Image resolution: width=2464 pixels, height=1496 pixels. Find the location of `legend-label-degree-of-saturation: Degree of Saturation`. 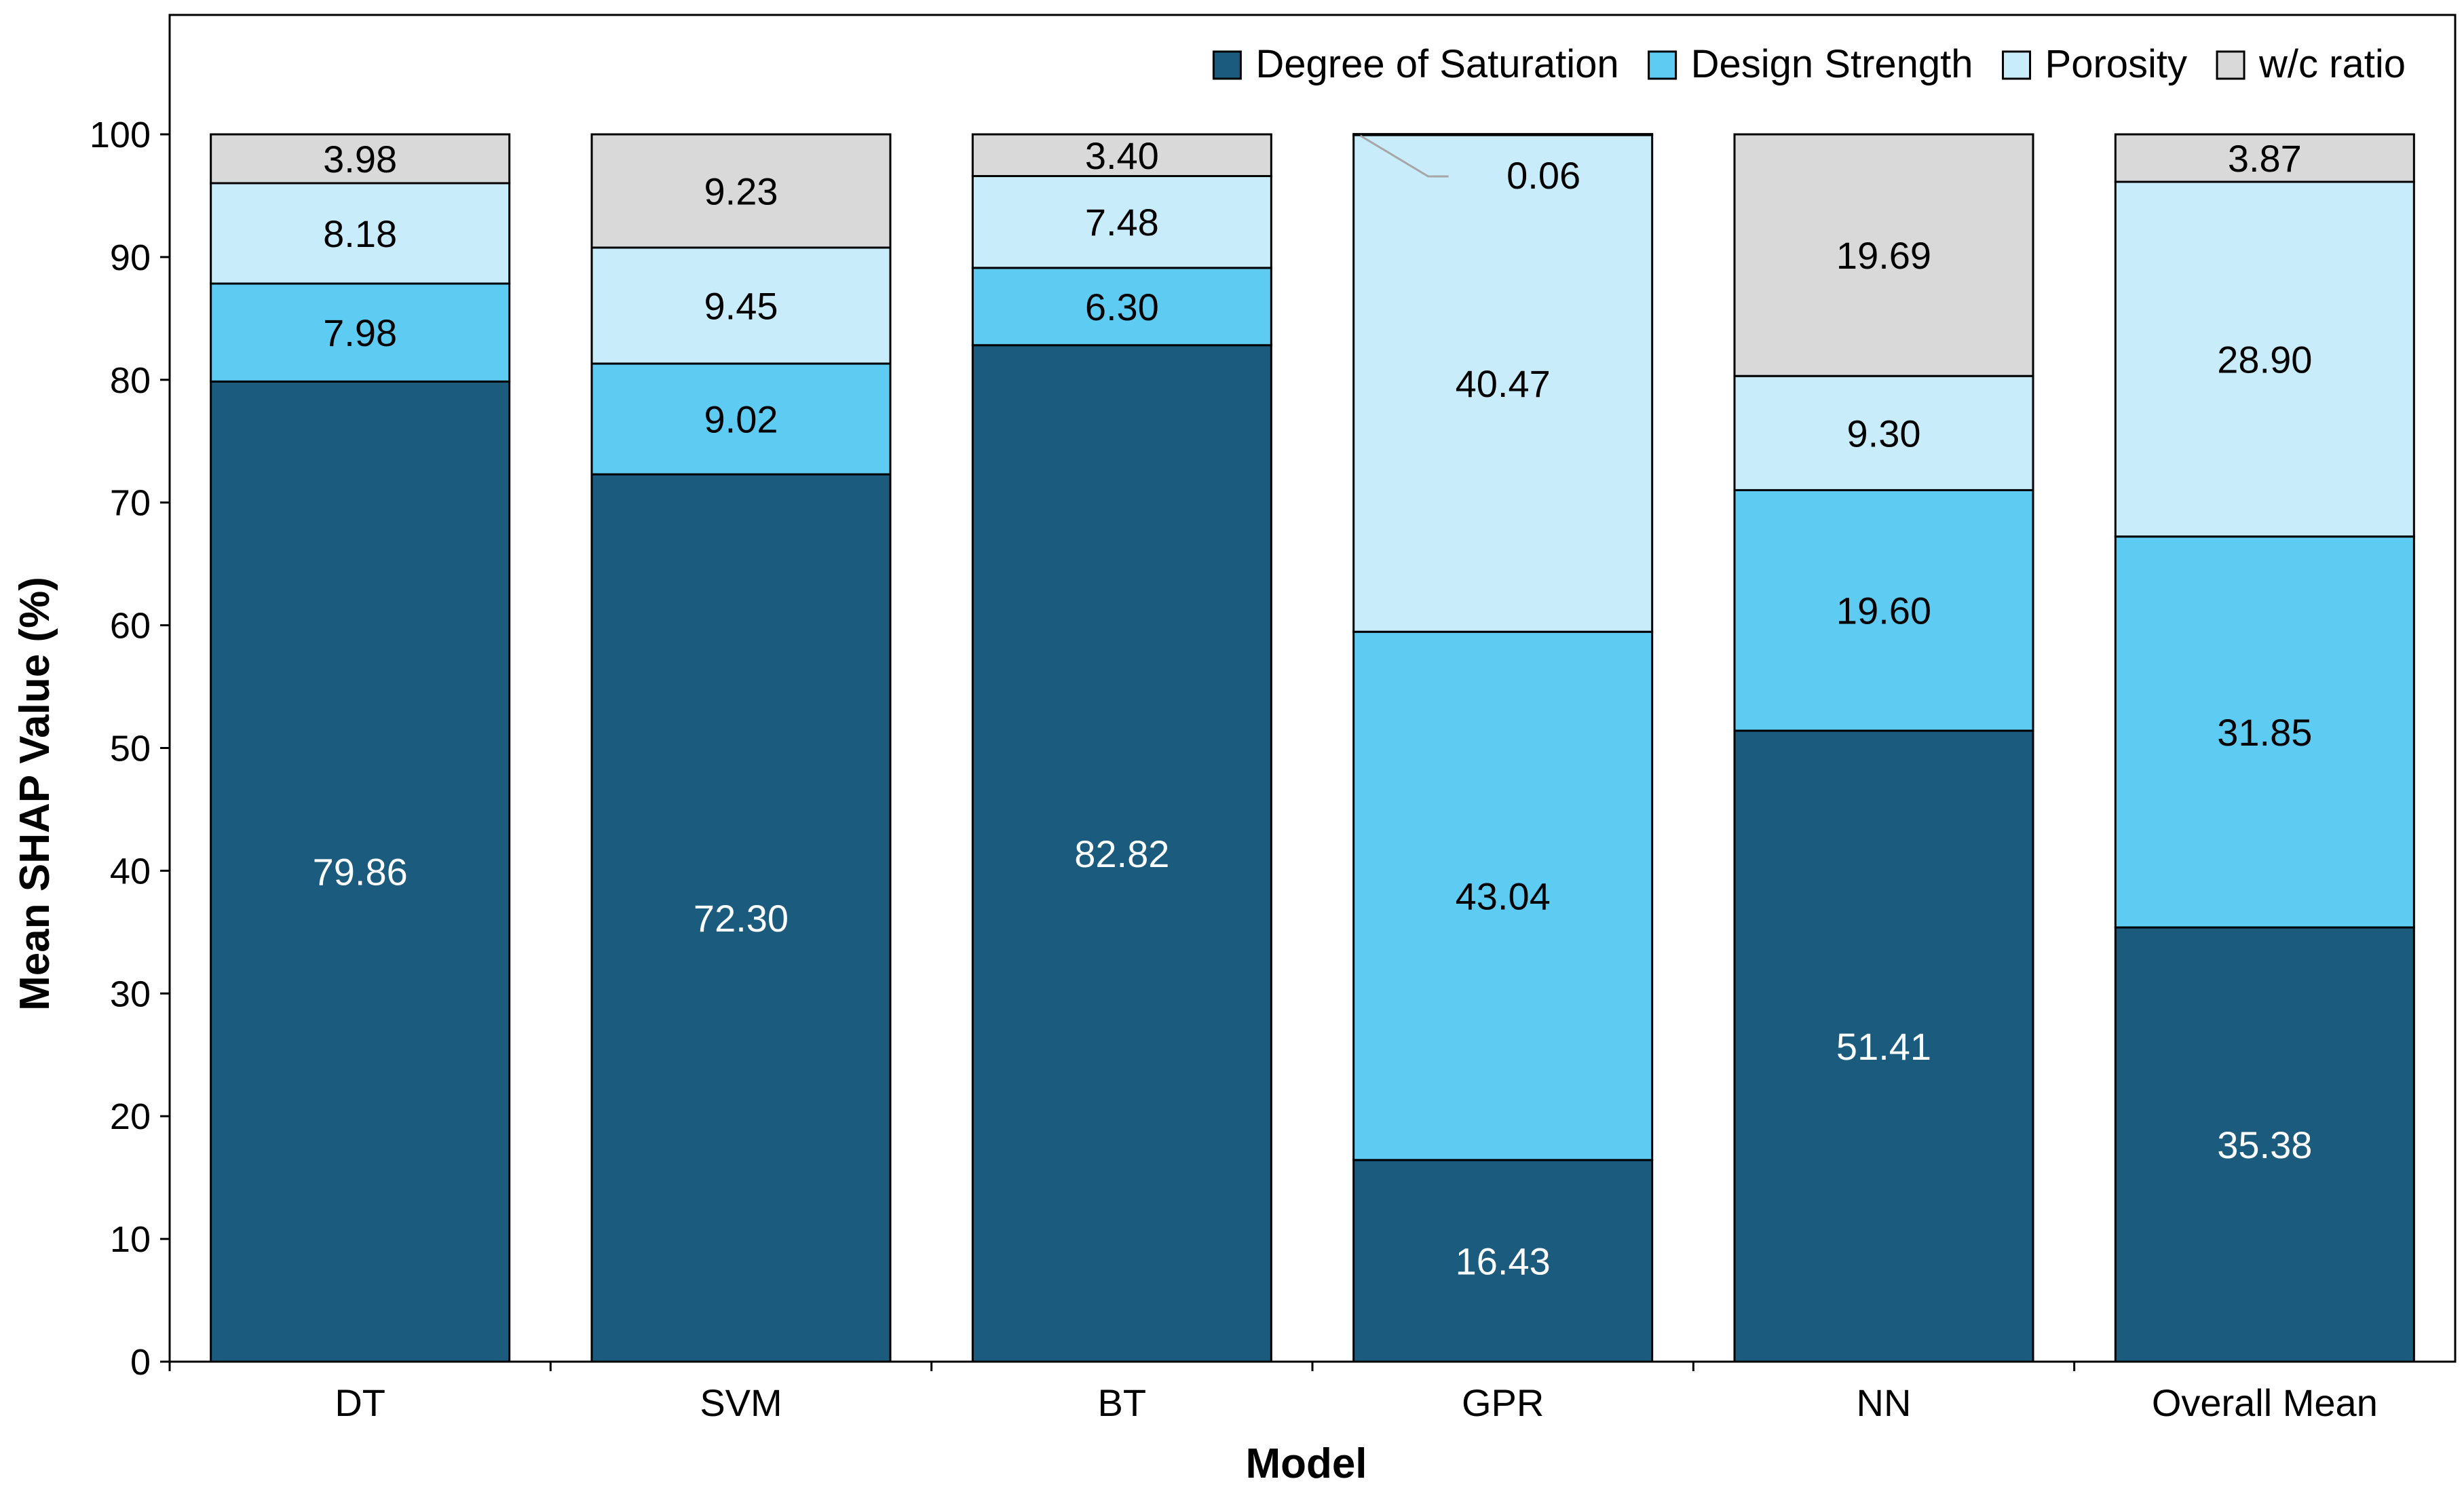

legend-label-degree-of-saturation: Degree of Saturation is located at coordinates (1437, 64).